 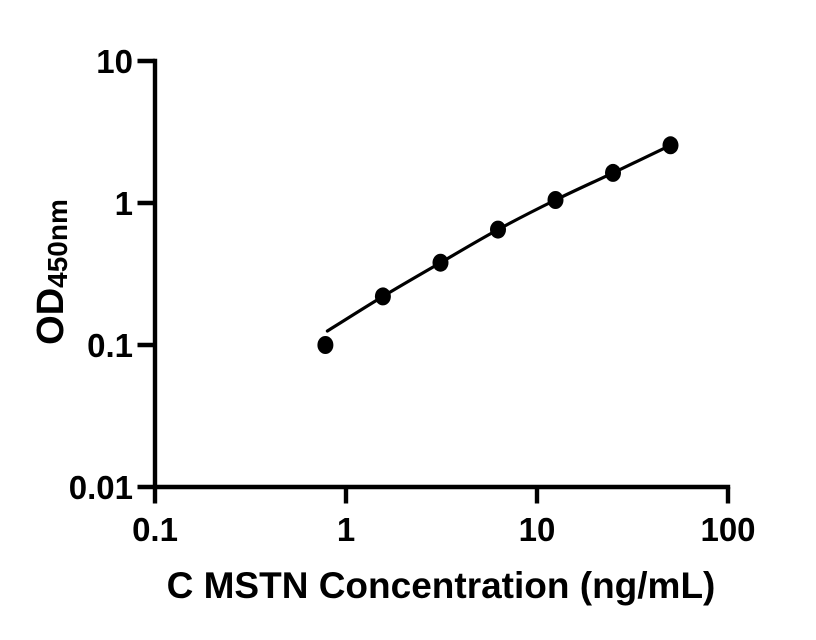 I want to click on y-tick-label-10: 10, so click(x=114, y=61).